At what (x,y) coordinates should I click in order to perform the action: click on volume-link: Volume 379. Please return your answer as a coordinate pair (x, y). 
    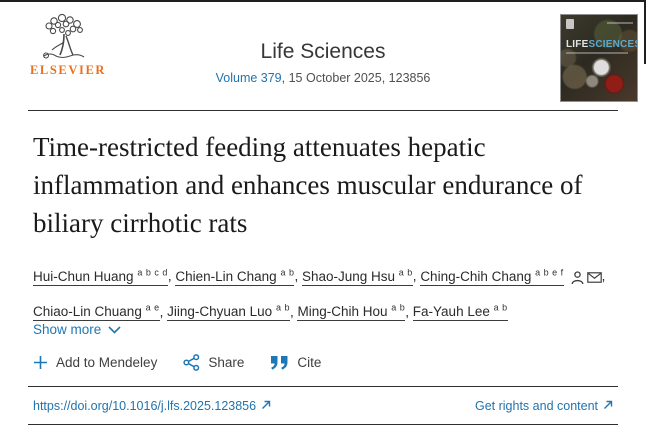
    Looking at the image, I should click on (248, 78).